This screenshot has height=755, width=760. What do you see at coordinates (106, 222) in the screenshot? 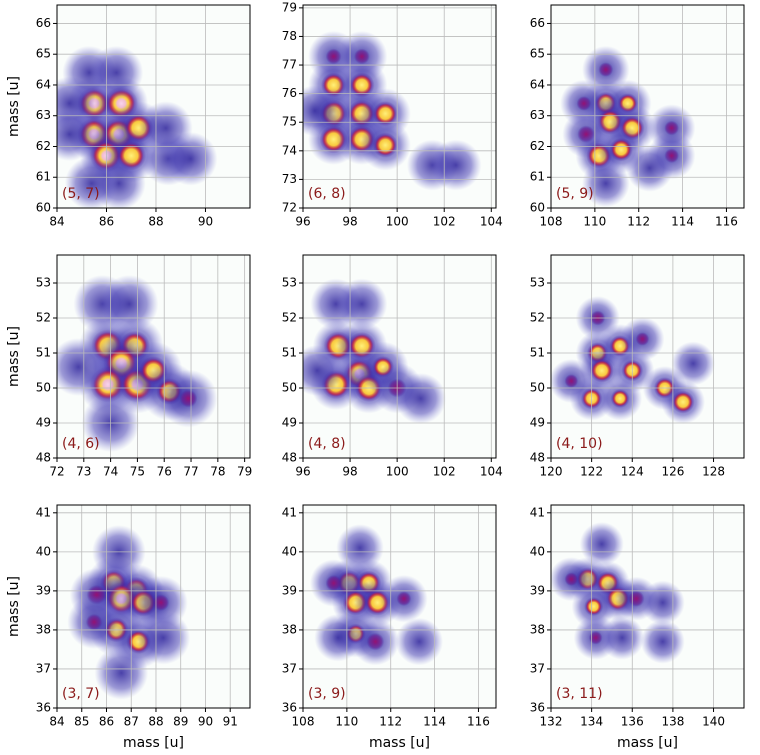
I see `x-tick-label: 86` at bounding box center [106, 222].